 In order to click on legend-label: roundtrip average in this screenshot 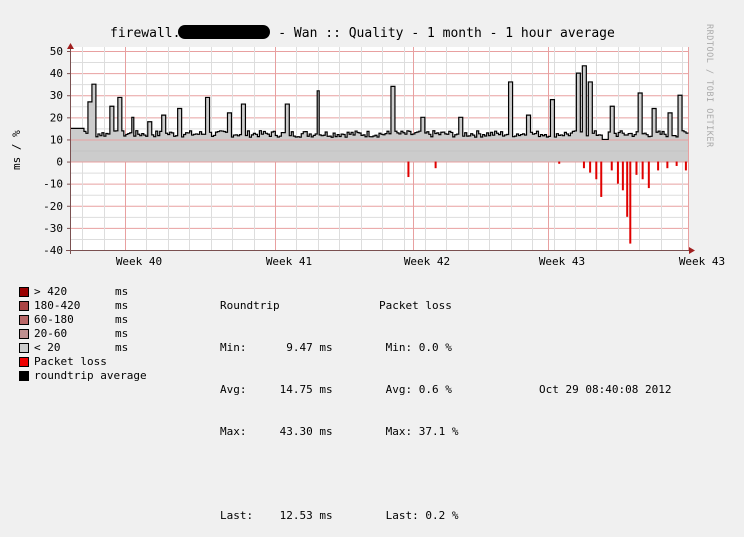, I will do `click(90, 375)`.